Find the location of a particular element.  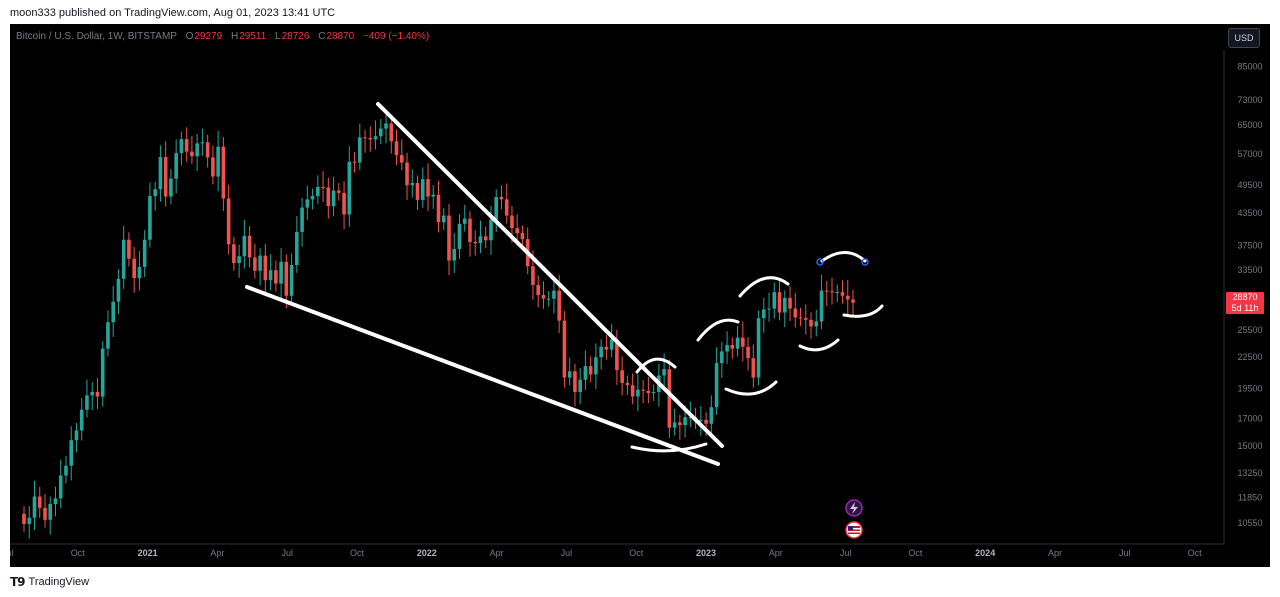

price-tick-label: 37500 is located at coordinates (1249, 245).